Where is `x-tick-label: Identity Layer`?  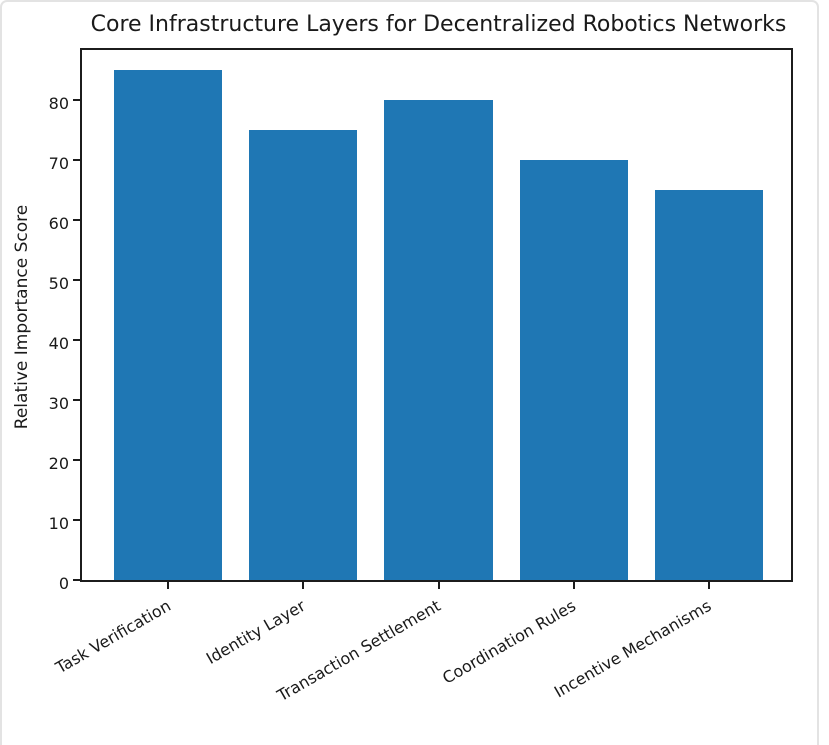 x-tick-label: Identity Layer is located at coordinates (256, 632).